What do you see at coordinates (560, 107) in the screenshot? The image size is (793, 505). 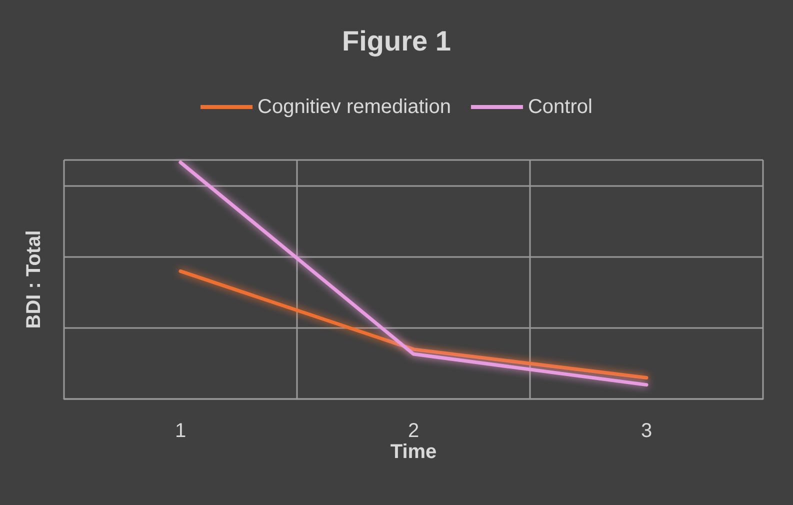 I see `legend-label: Control` at bounding box center [560, 107].